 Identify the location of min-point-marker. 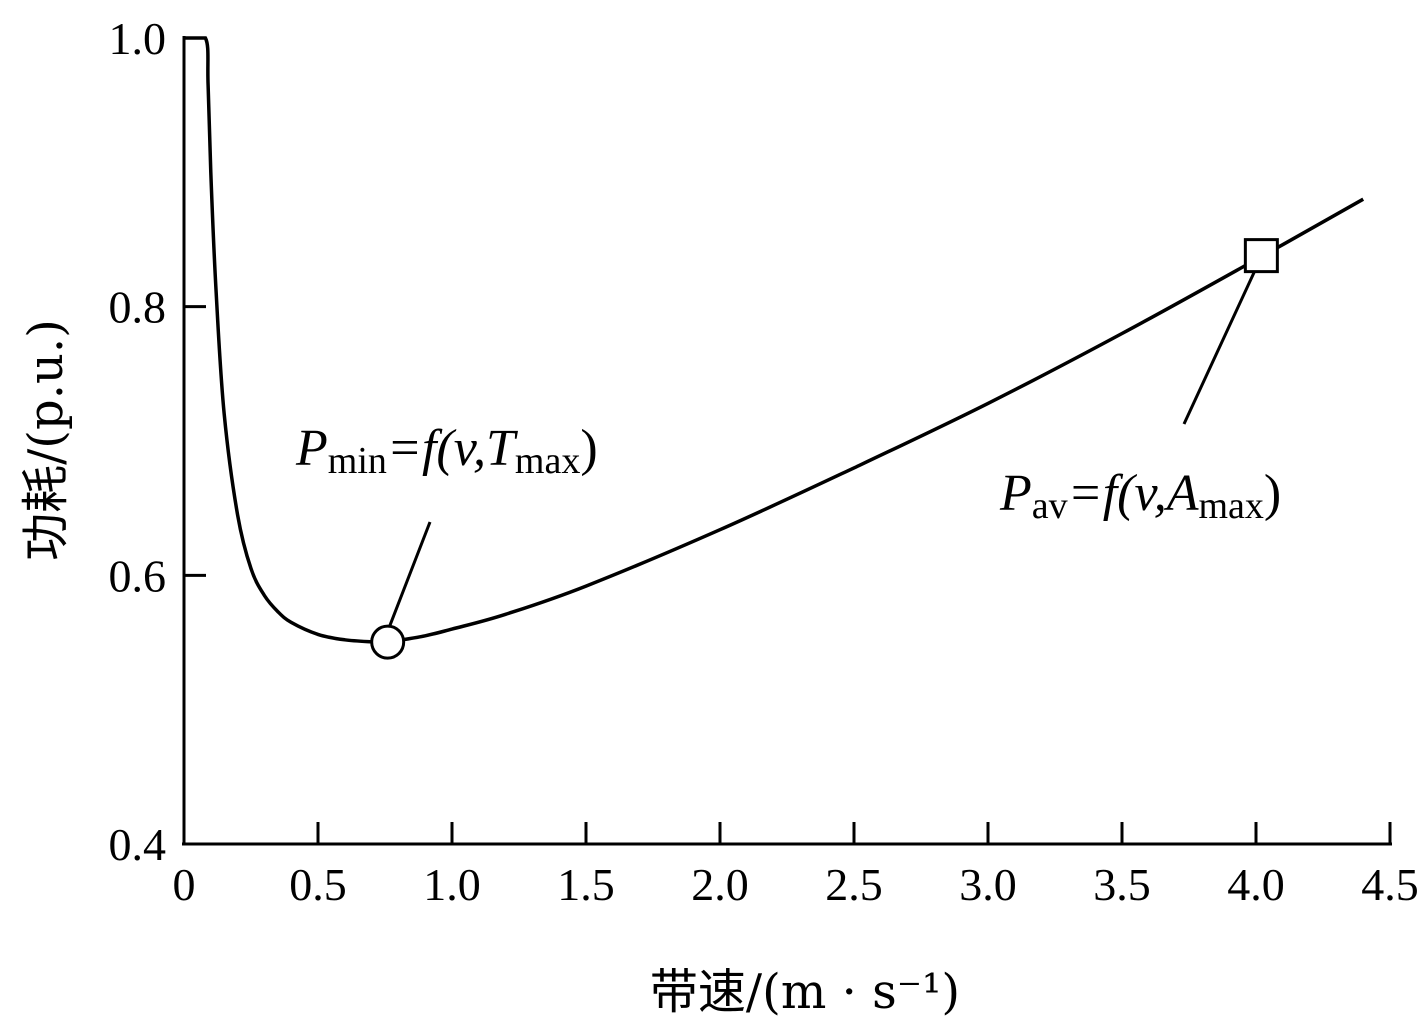
(388, 642).